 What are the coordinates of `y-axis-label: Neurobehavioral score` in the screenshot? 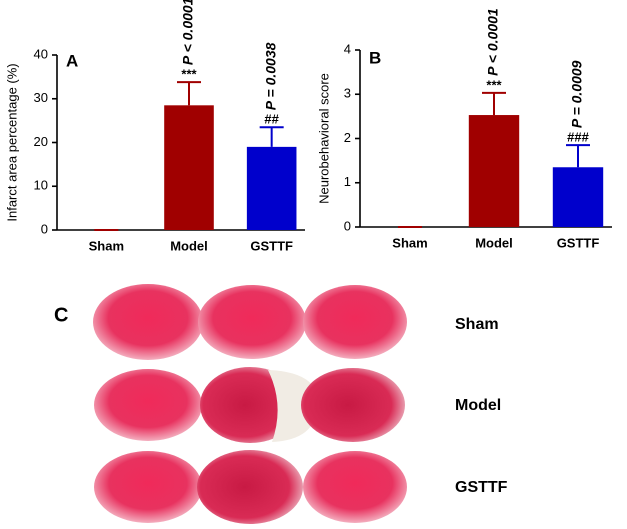 It's located at (323, 138).